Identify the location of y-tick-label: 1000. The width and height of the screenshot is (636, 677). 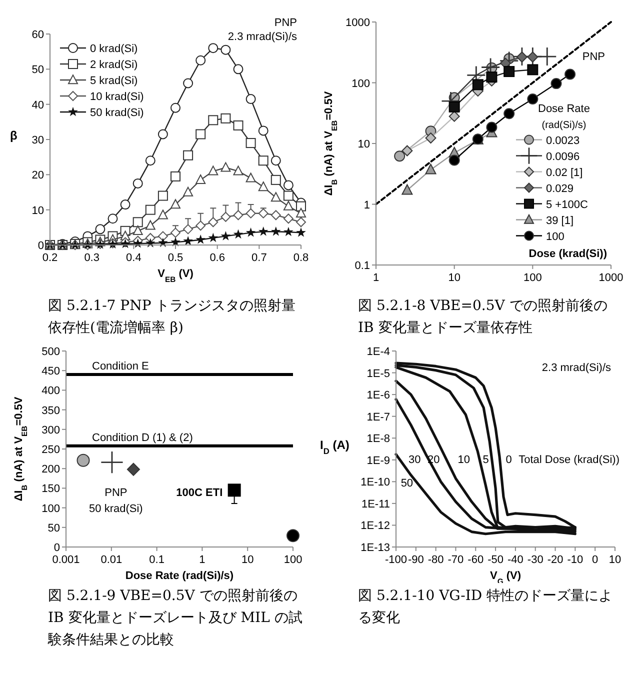
(358, 23).